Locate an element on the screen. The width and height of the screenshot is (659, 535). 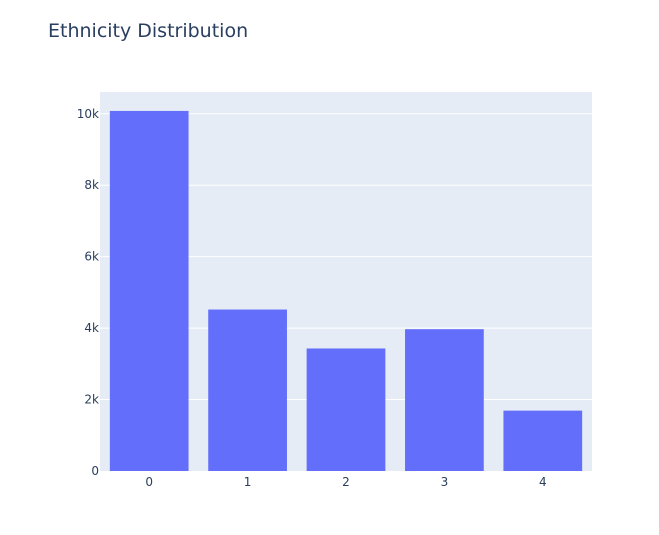
chart-title: Ethnicity Distribution is located at coordinates (148, 31).